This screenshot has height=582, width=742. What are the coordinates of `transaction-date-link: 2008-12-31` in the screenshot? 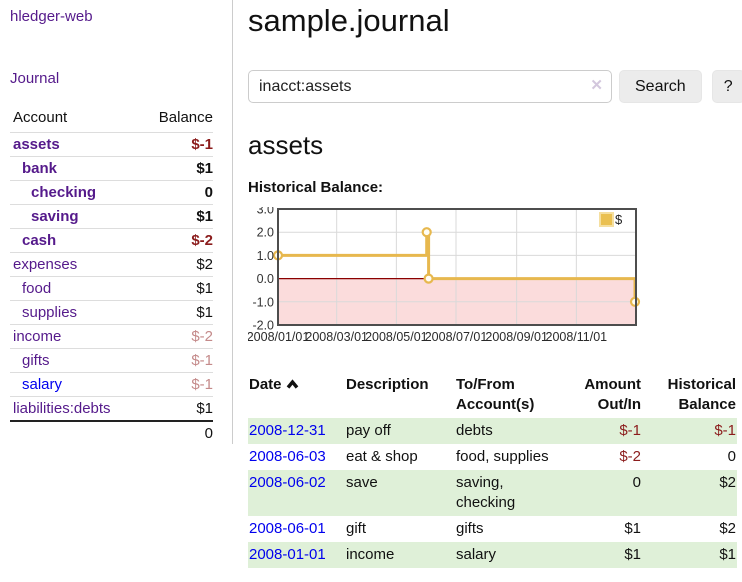 It's located at (287, 430).